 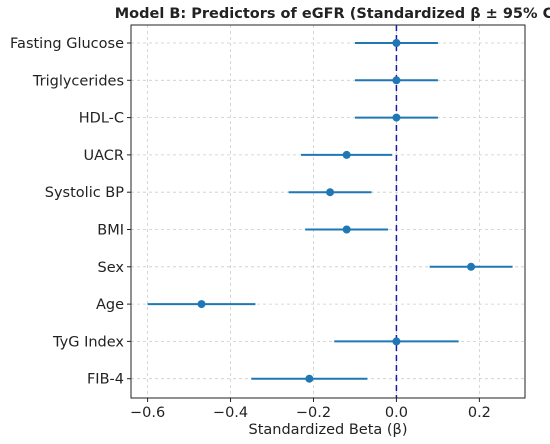 I want to click on y-tick-label: UACR, so click(x=104, y=156).